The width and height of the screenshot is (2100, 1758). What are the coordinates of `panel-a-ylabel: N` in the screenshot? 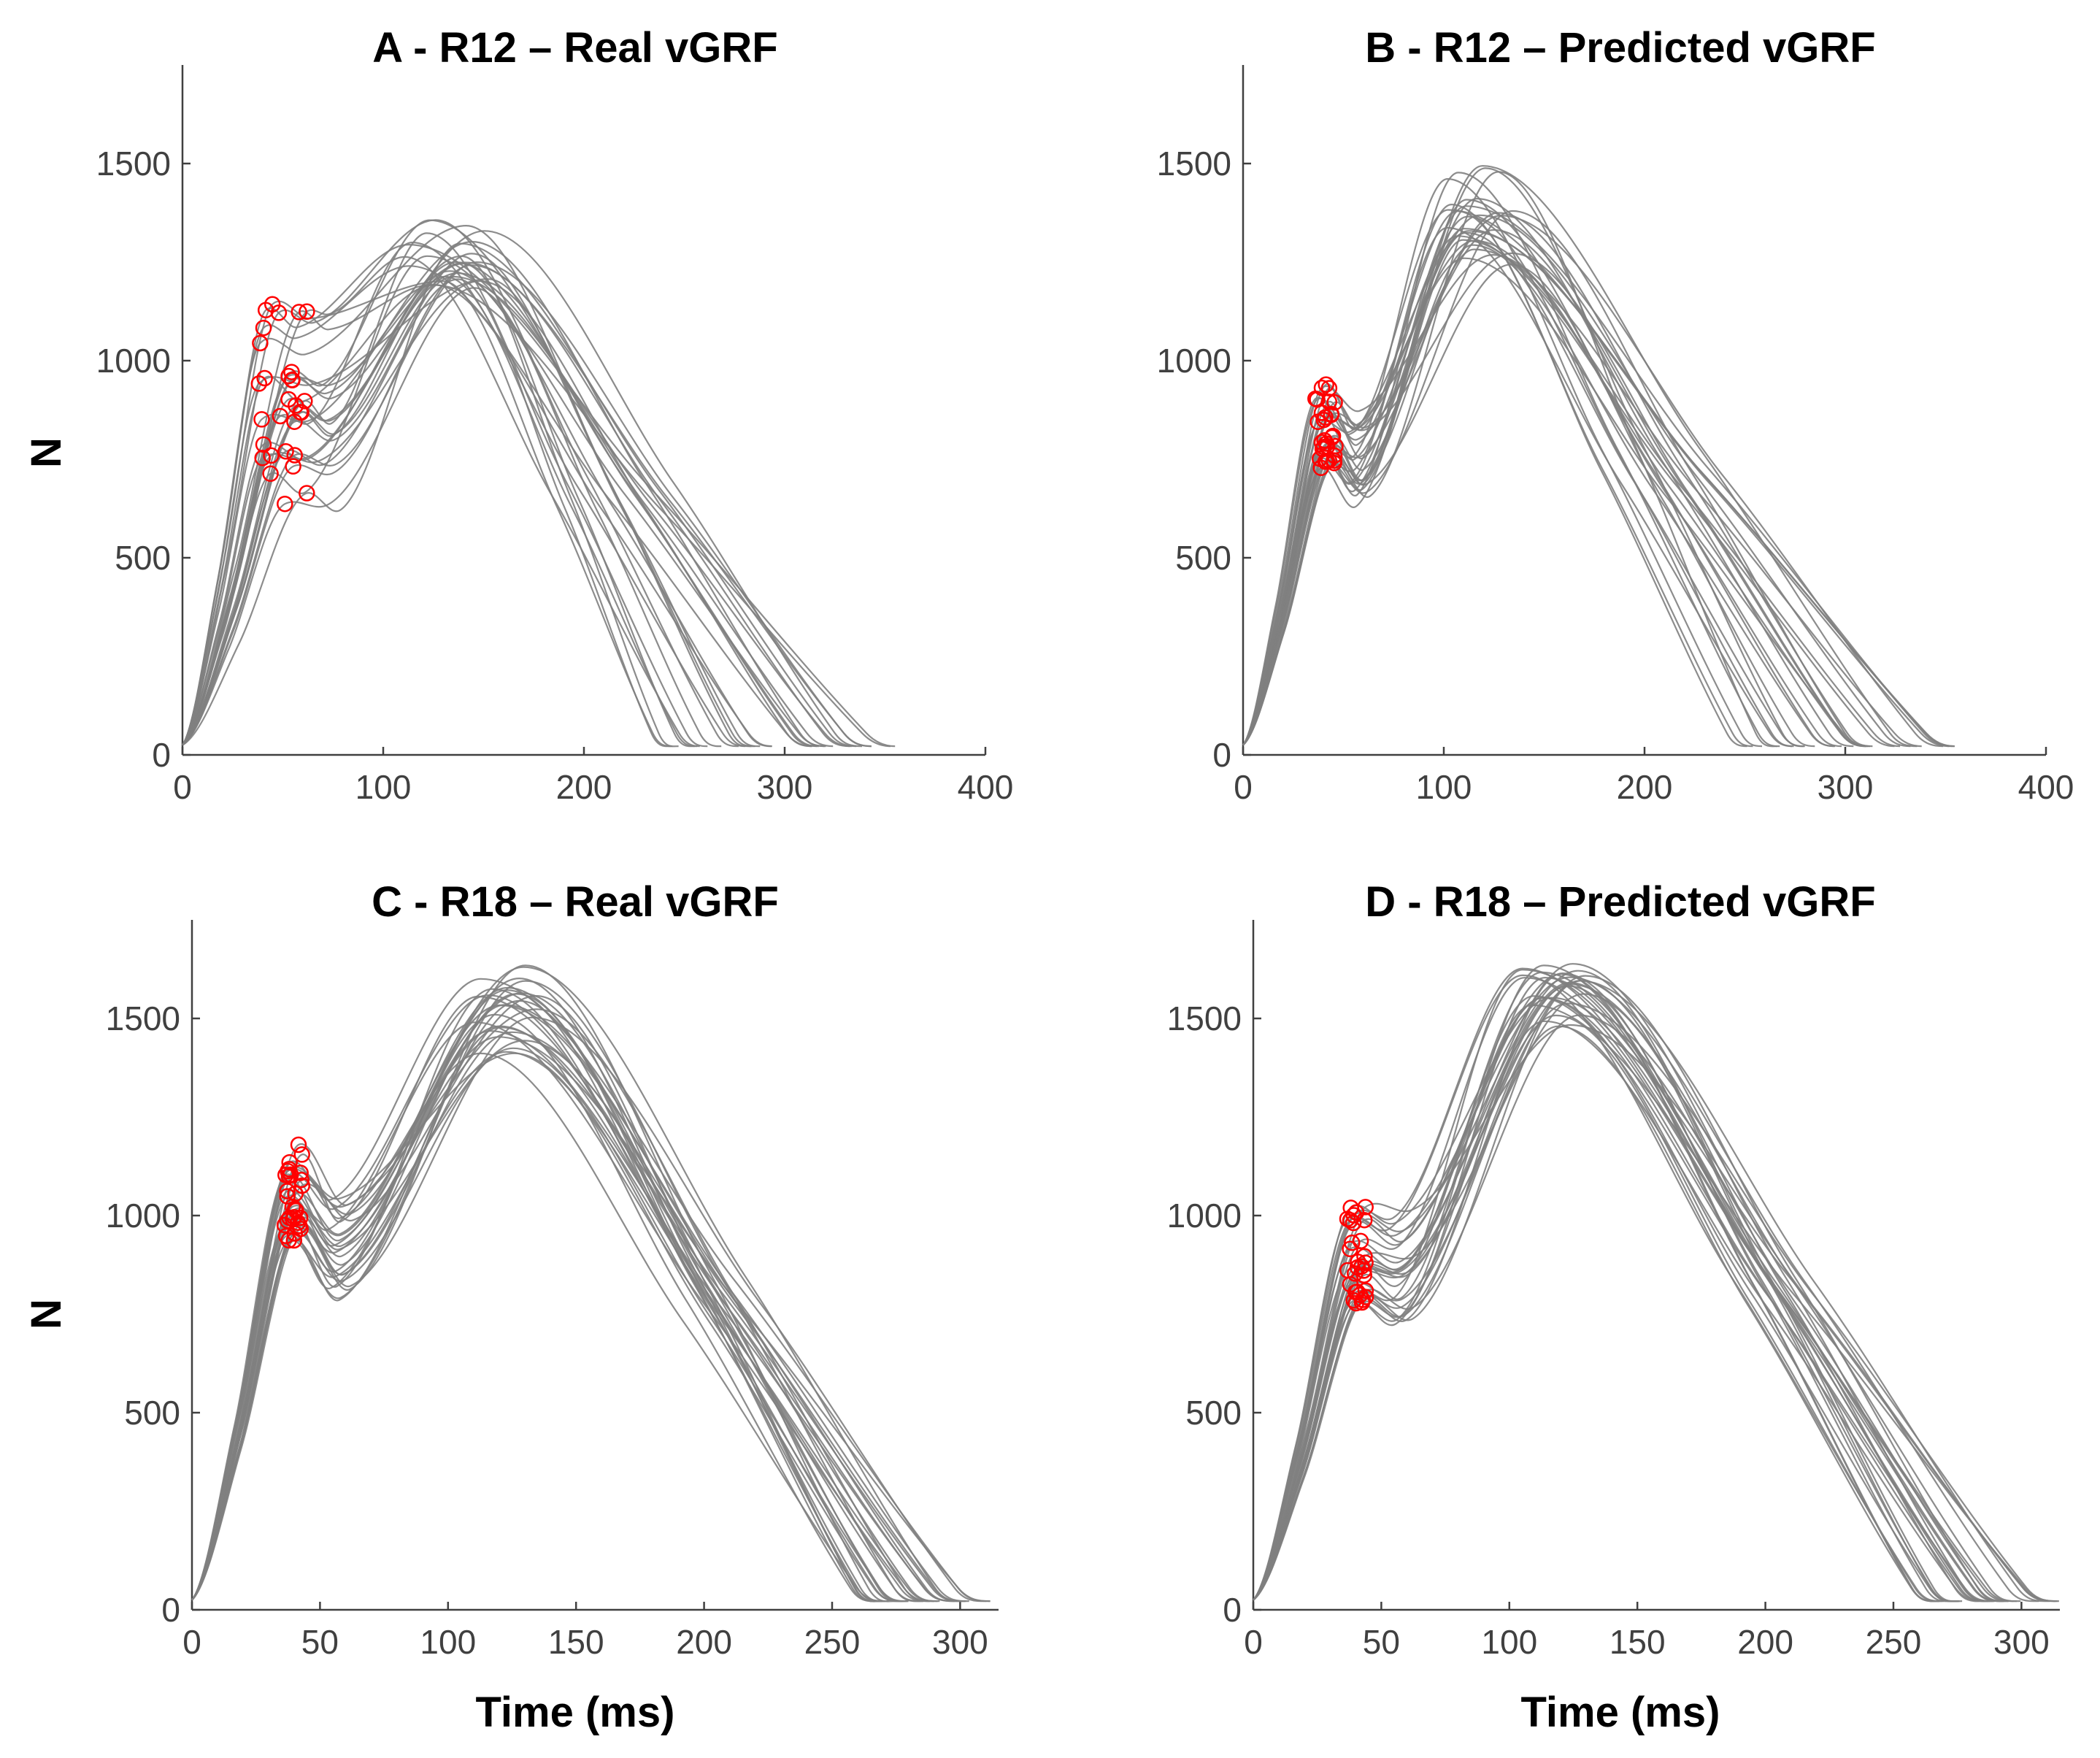 It's located at (47, 453).